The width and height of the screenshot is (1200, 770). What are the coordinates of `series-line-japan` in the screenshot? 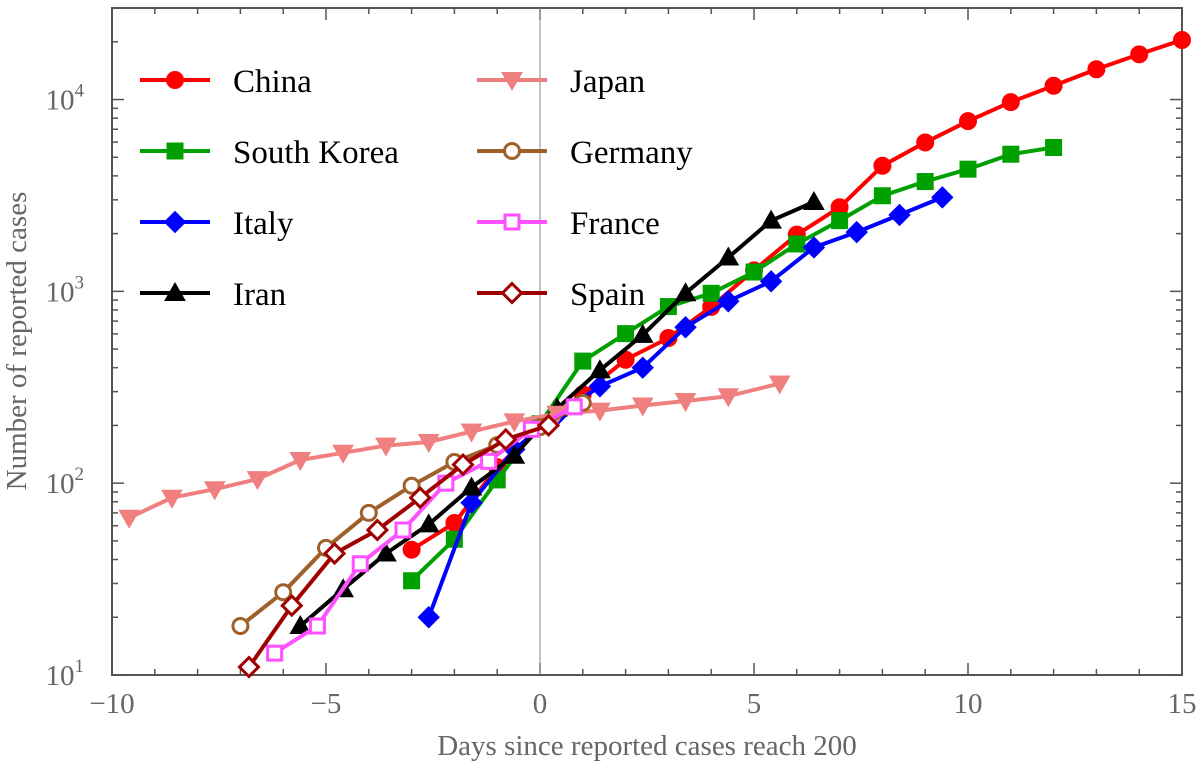 It's located at (454, 450).